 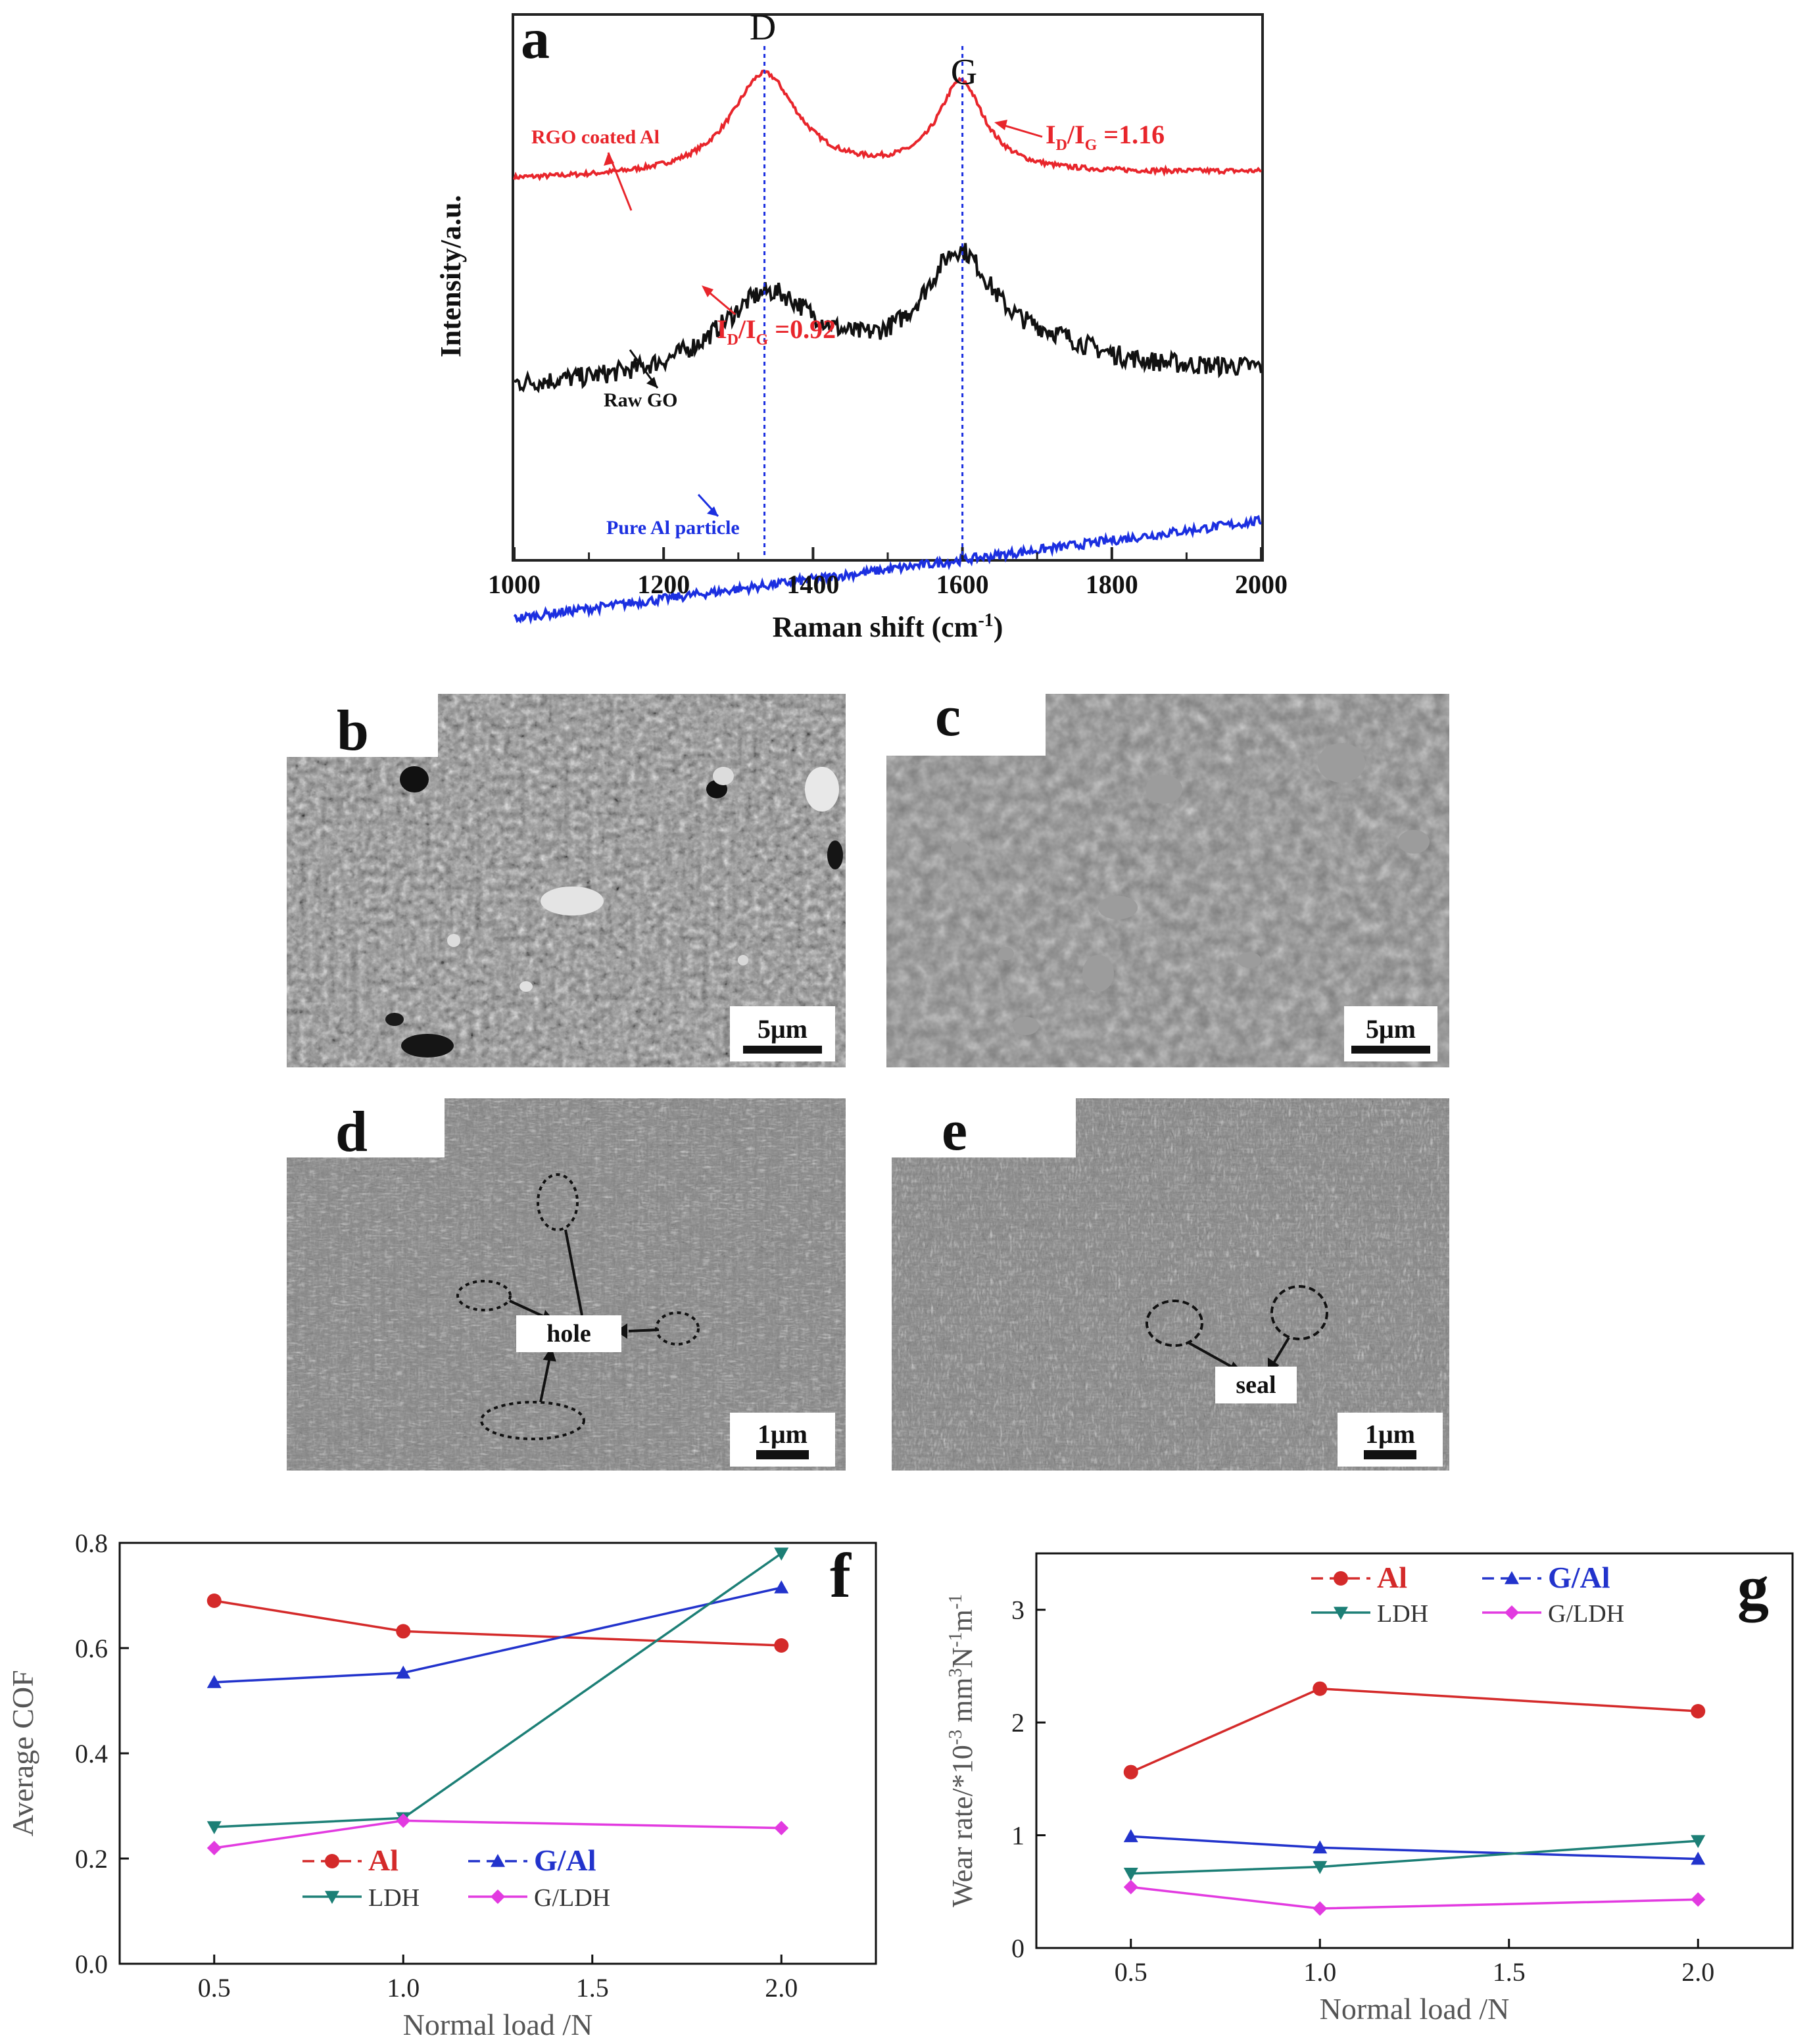 What do you see at coordinates (498, 1834) in the screenshot?
I see `series-line-g-ldh` at bounding box center [498, 1834].